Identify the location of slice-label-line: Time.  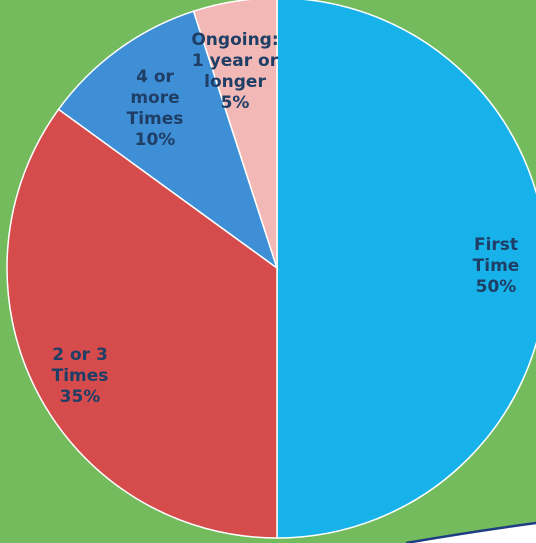
(496, 266).